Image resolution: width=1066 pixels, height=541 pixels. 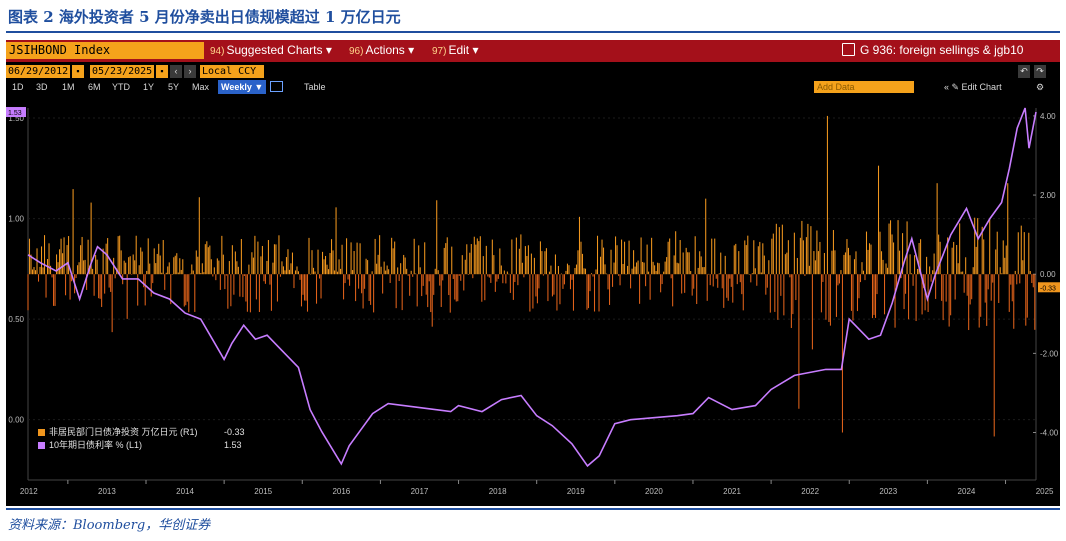 I want to click on start-date-field: 06/29/2012, so click(x=38, y=71).